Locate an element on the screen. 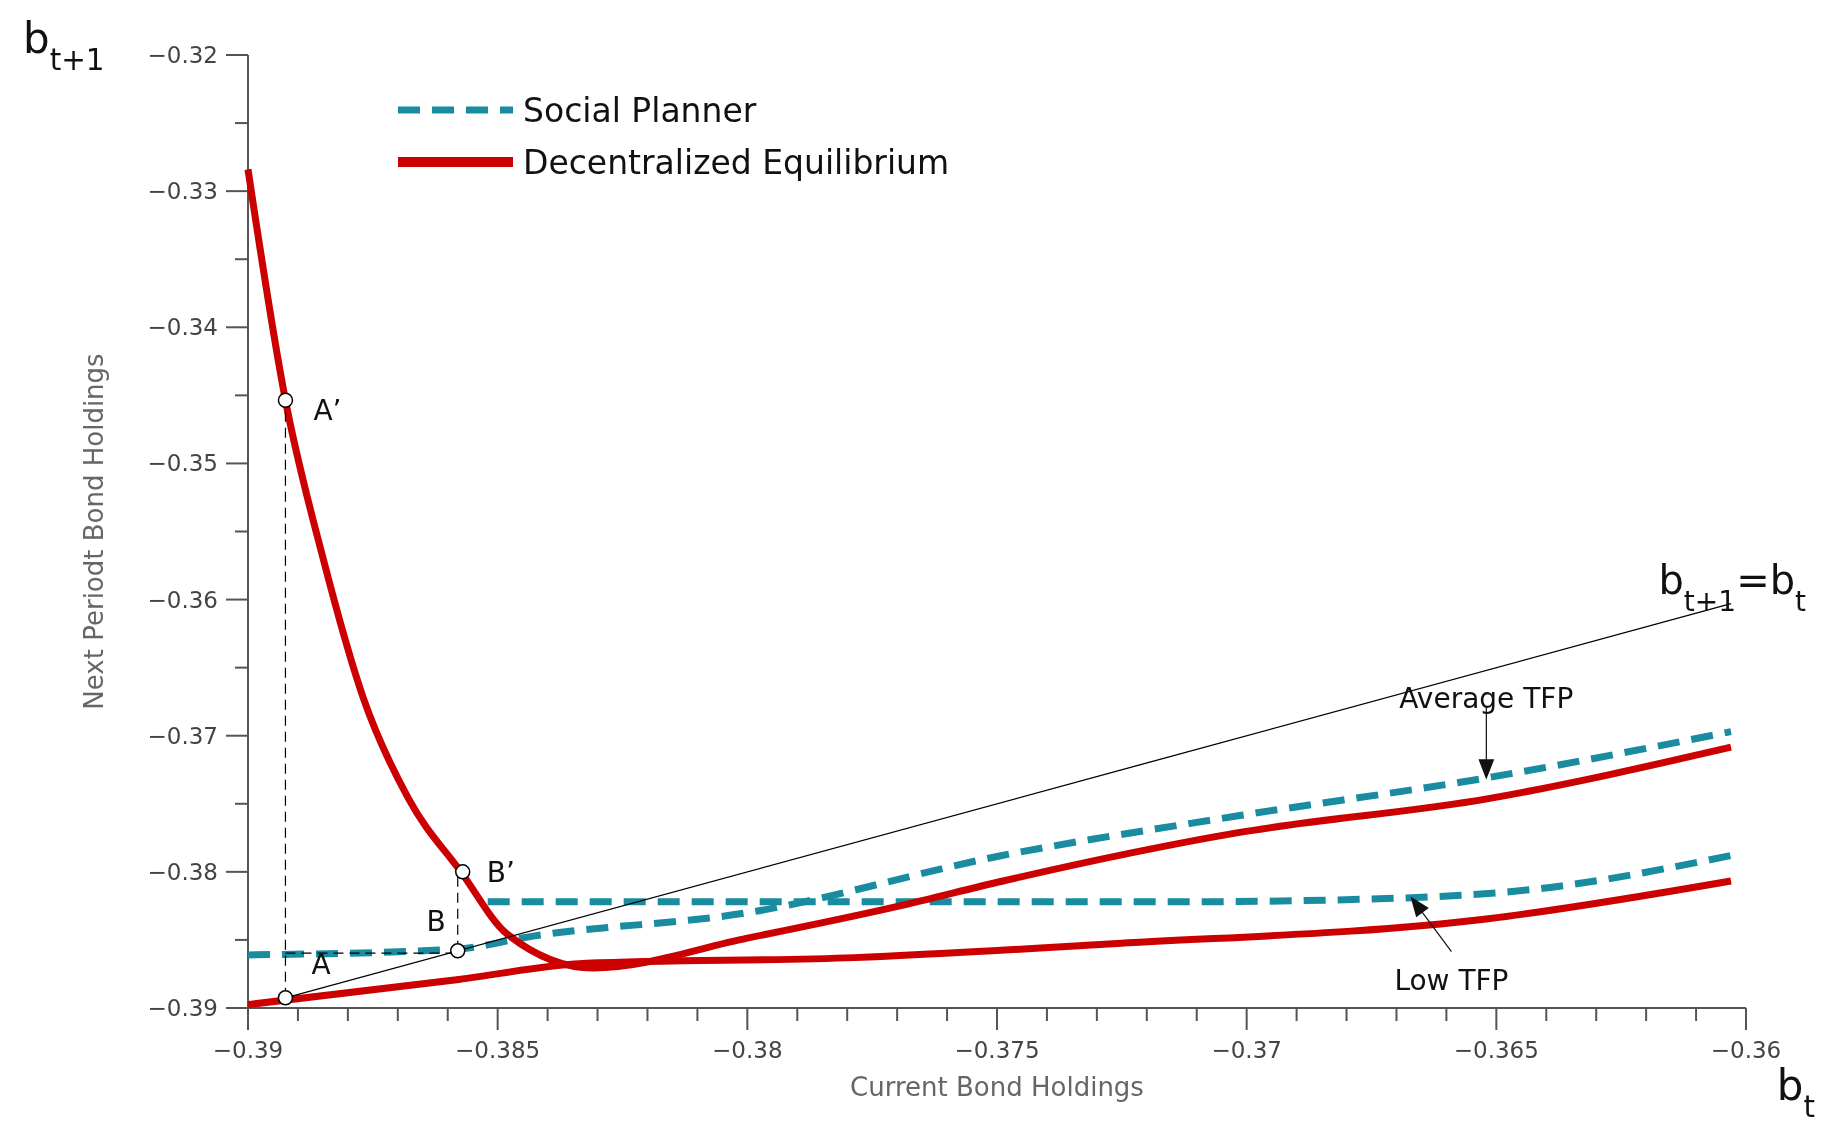 The height and width of the screenshot is (1134, 1835). x-axis-title: Current Bond Holdings is located at coordinates (997, 1087).